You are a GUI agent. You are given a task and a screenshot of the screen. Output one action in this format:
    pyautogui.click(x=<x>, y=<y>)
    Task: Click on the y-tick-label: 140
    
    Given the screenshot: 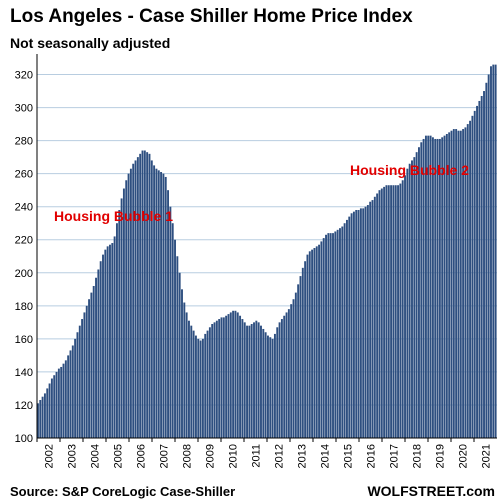 What is the action you would take?
    pyautogui.click(x=24, y=373)
    